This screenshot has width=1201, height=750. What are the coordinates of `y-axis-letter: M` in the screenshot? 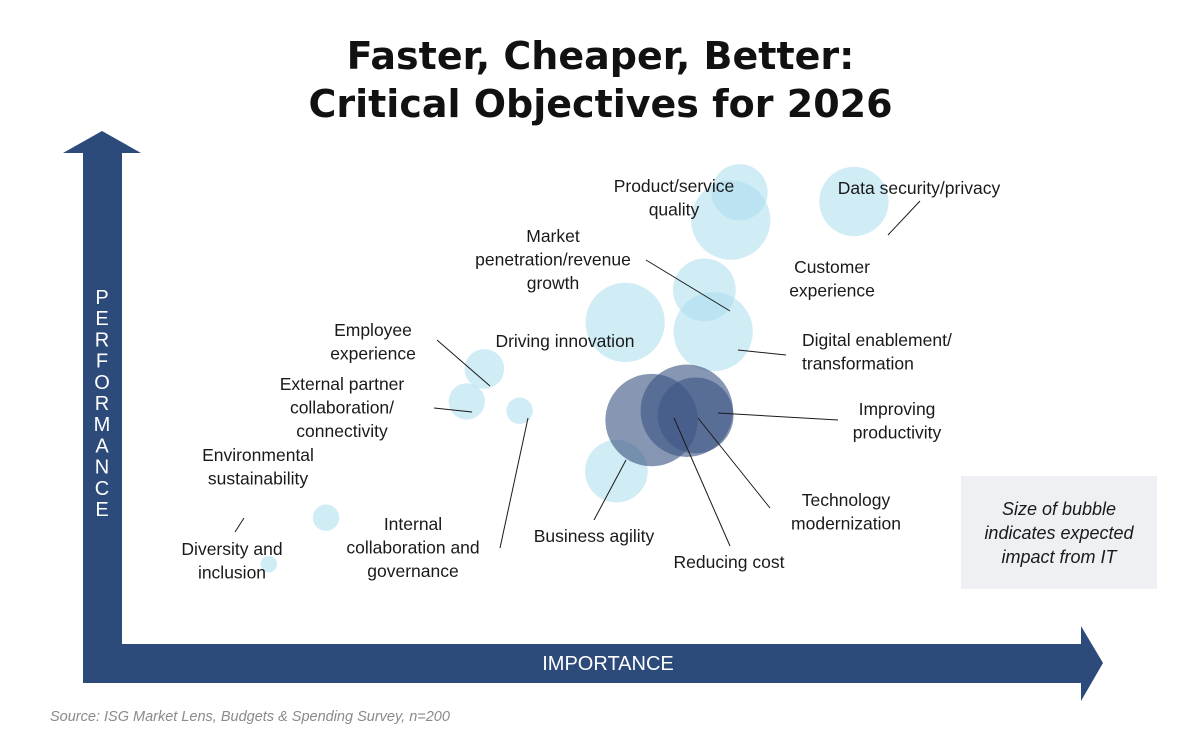 It's located at (102, 425).